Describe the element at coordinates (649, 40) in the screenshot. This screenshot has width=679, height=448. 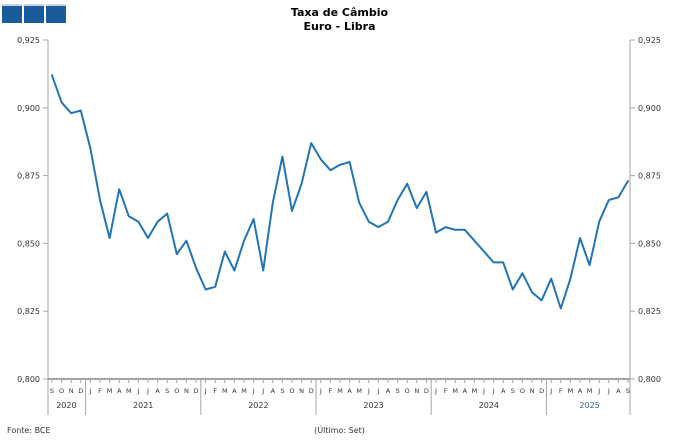
I see `y-axis-label-right: 0,925` at that location.